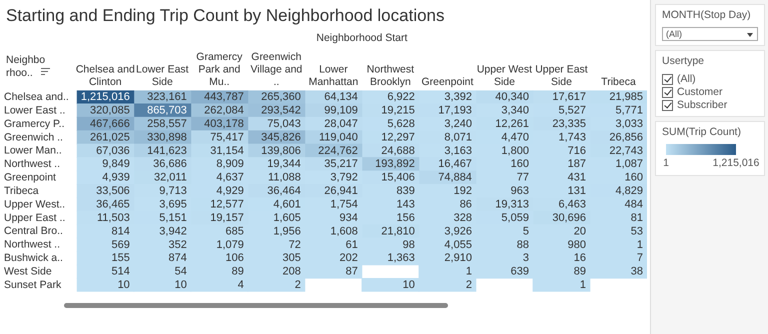 The height and width of the screenshot is (334, 768). Describe the element at coordinates (341, 164) in the screenshot. I see `data-label: 35,217` at that location.